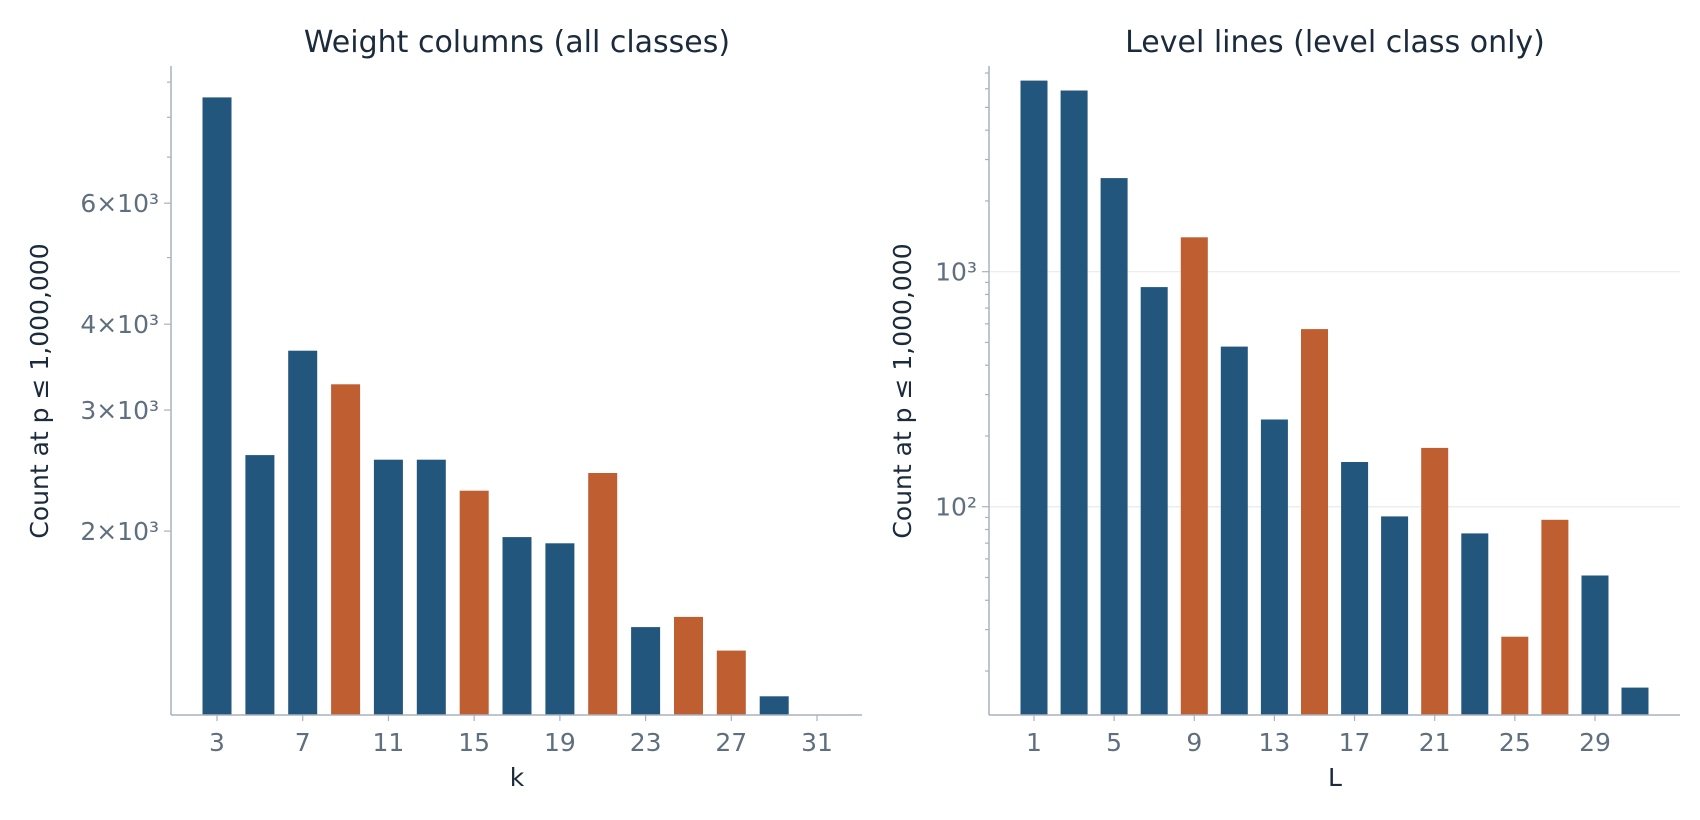 This screenshot has height=820, width=1700. I want to click on x-tick-label: 13, so click(1275, 742).